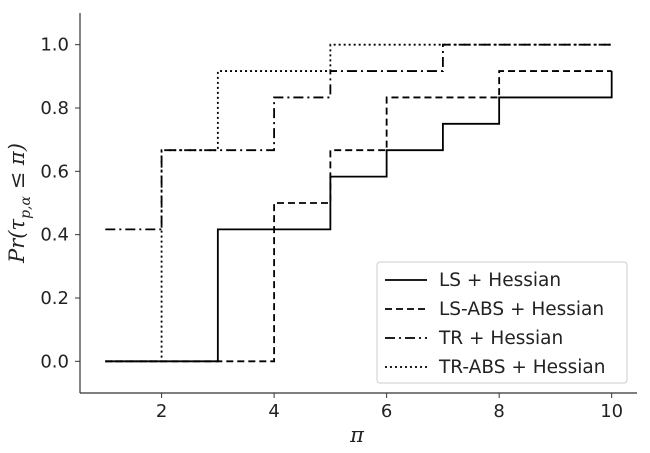  I want to click on y-axis-label: Pr(τp,α ≤ π), so click(19, 203).